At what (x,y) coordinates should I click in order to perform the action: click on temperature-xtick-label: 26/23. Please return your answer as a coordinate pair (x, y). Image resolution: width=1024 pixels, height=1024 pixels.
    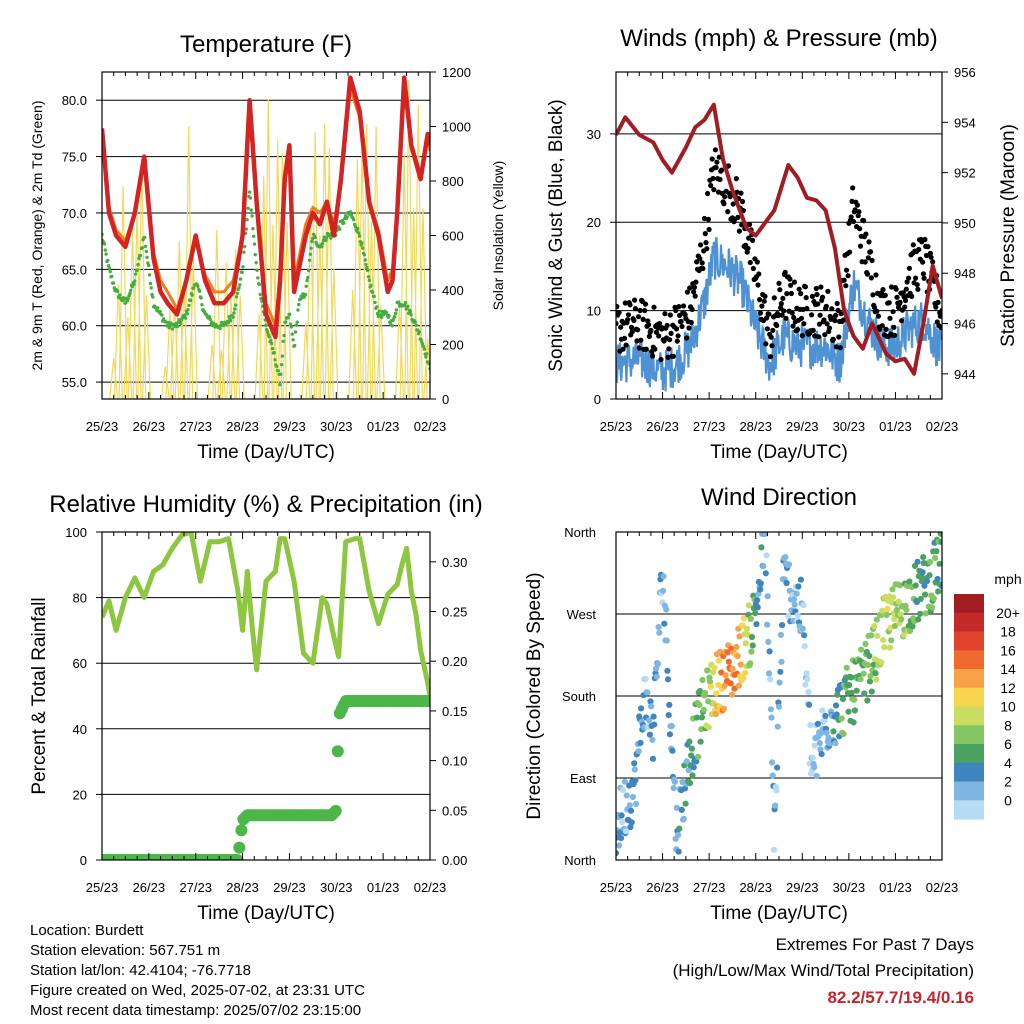
    Looking at the image, I should click on (149, 426).